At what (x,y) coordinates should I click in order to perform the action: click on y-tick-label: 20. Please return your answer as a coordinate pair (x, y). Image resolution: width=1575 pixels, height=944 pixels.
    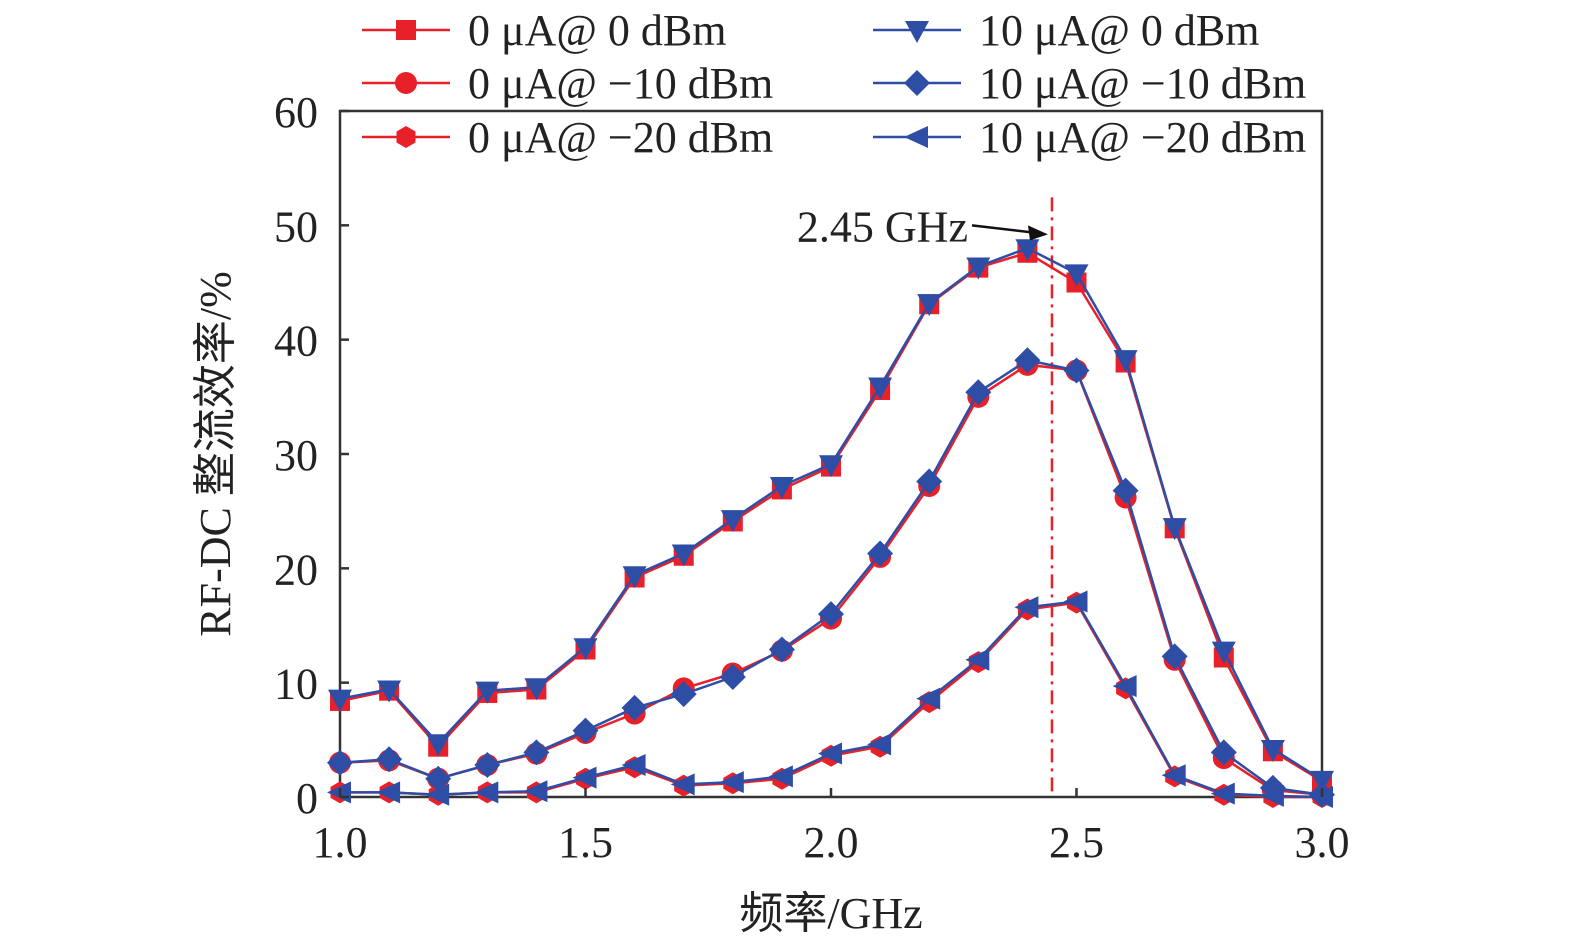
    Looking at the image, I should click on (296, 569).